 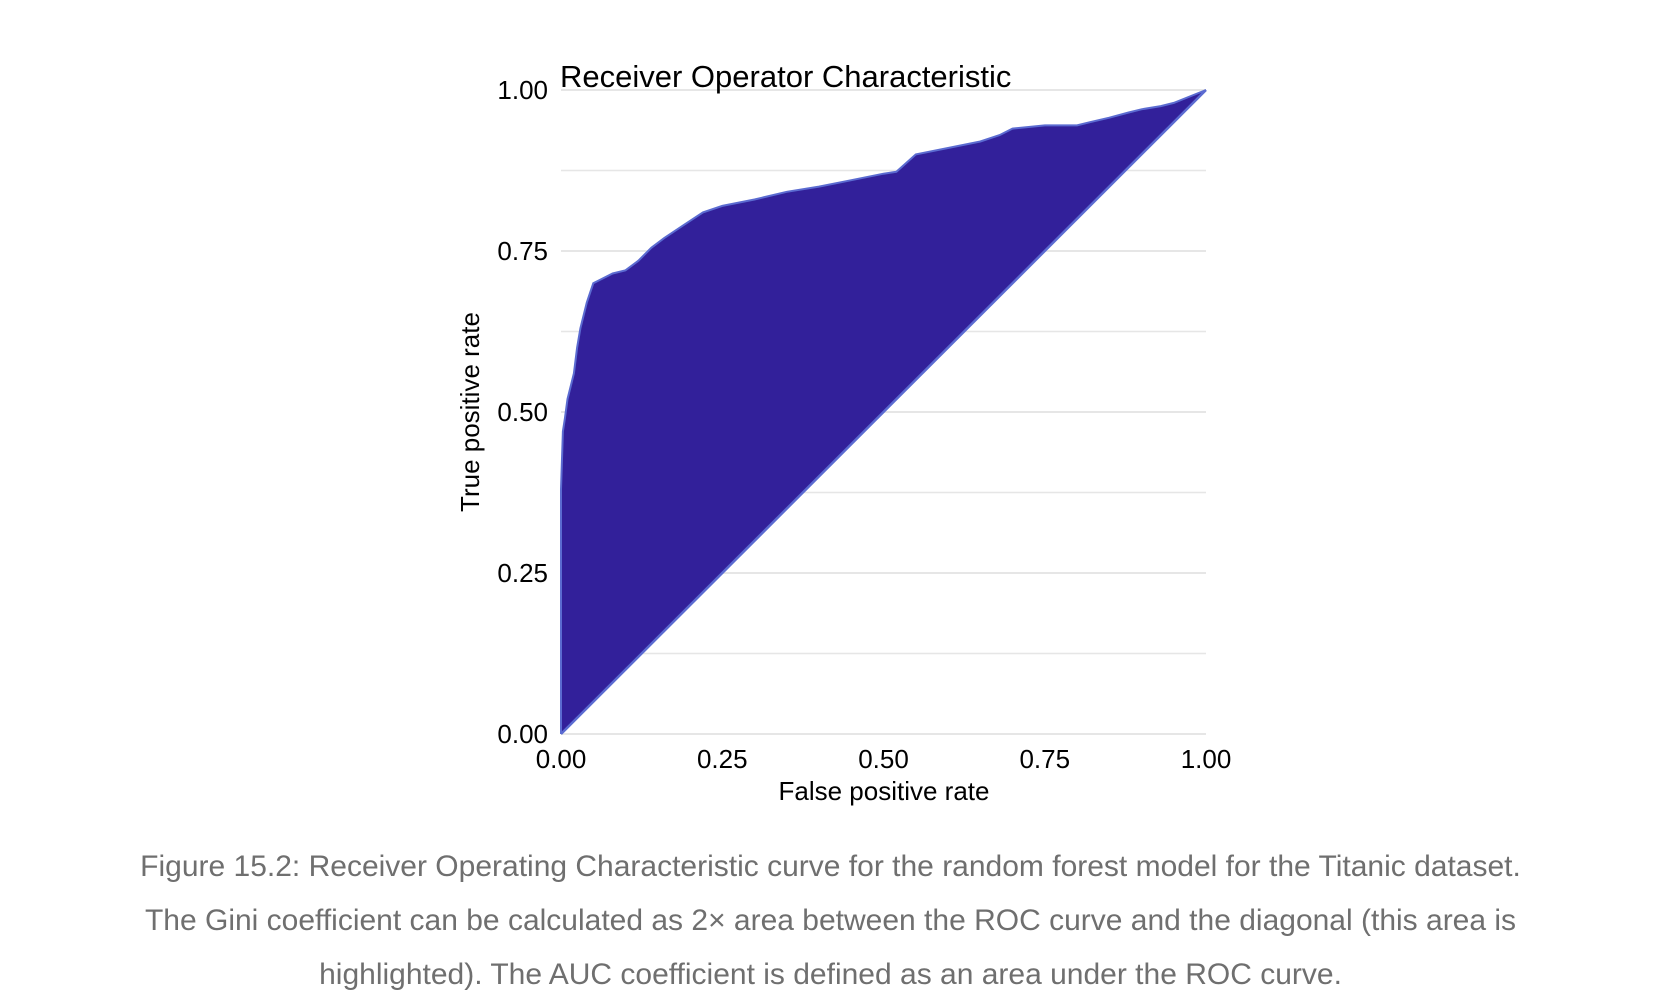 I want to click on y-tick-label: 0.50, so click(x=522, y=412).